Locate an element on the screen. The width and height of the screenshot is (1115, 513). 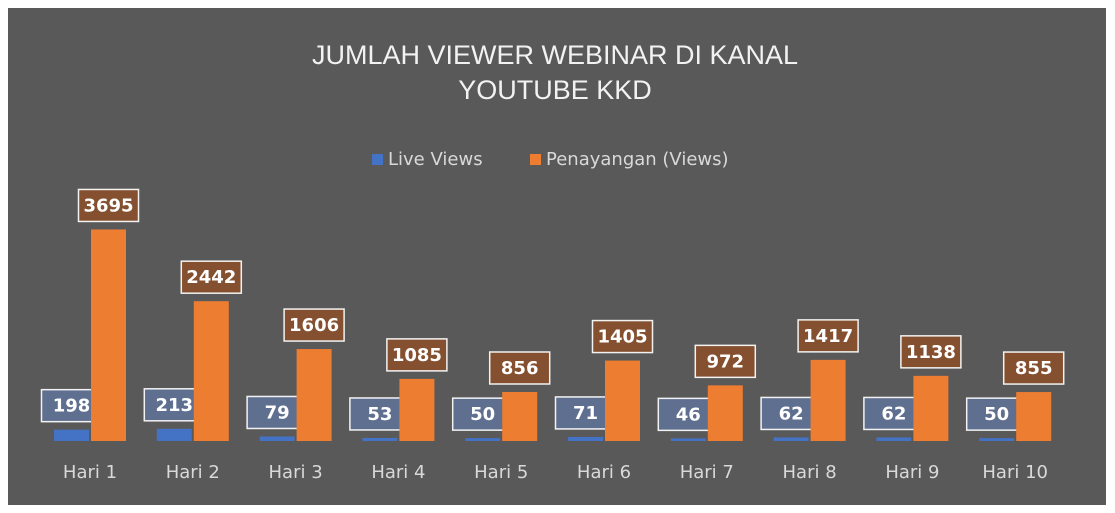
data-label: 2442 is located at coordinates (211, 277).